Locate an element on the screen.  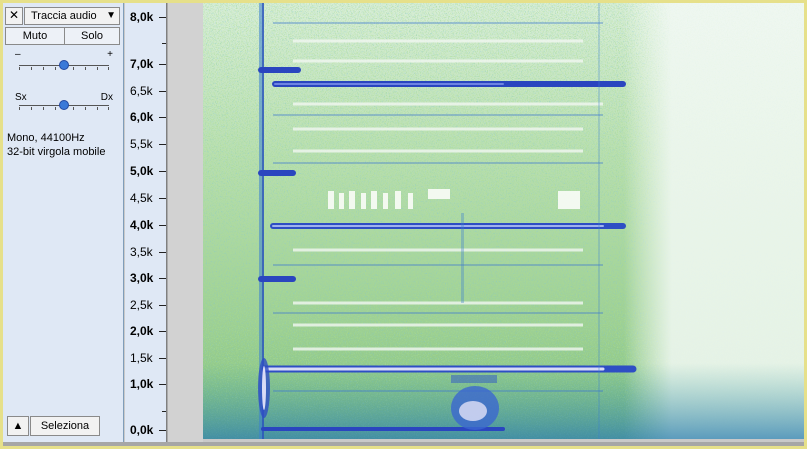
track-name-dropdown: Traccia audio ▼ is located at coordinates (72, 16).